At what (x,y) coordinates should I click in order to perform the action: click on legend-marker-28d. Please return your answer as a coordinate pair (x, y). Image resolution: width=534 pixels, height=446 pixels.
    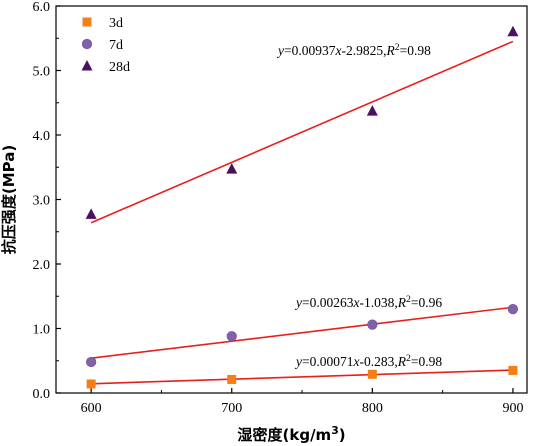
    Looking at the image, I should click on (87, 65).